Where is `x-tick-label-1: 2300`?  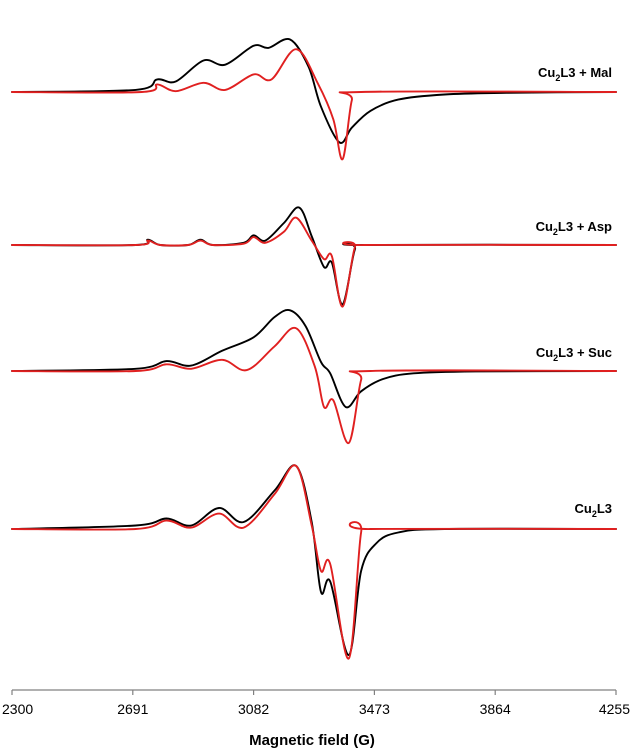 x-tick-label-1: 2300 is located at coordinates (17, 709).